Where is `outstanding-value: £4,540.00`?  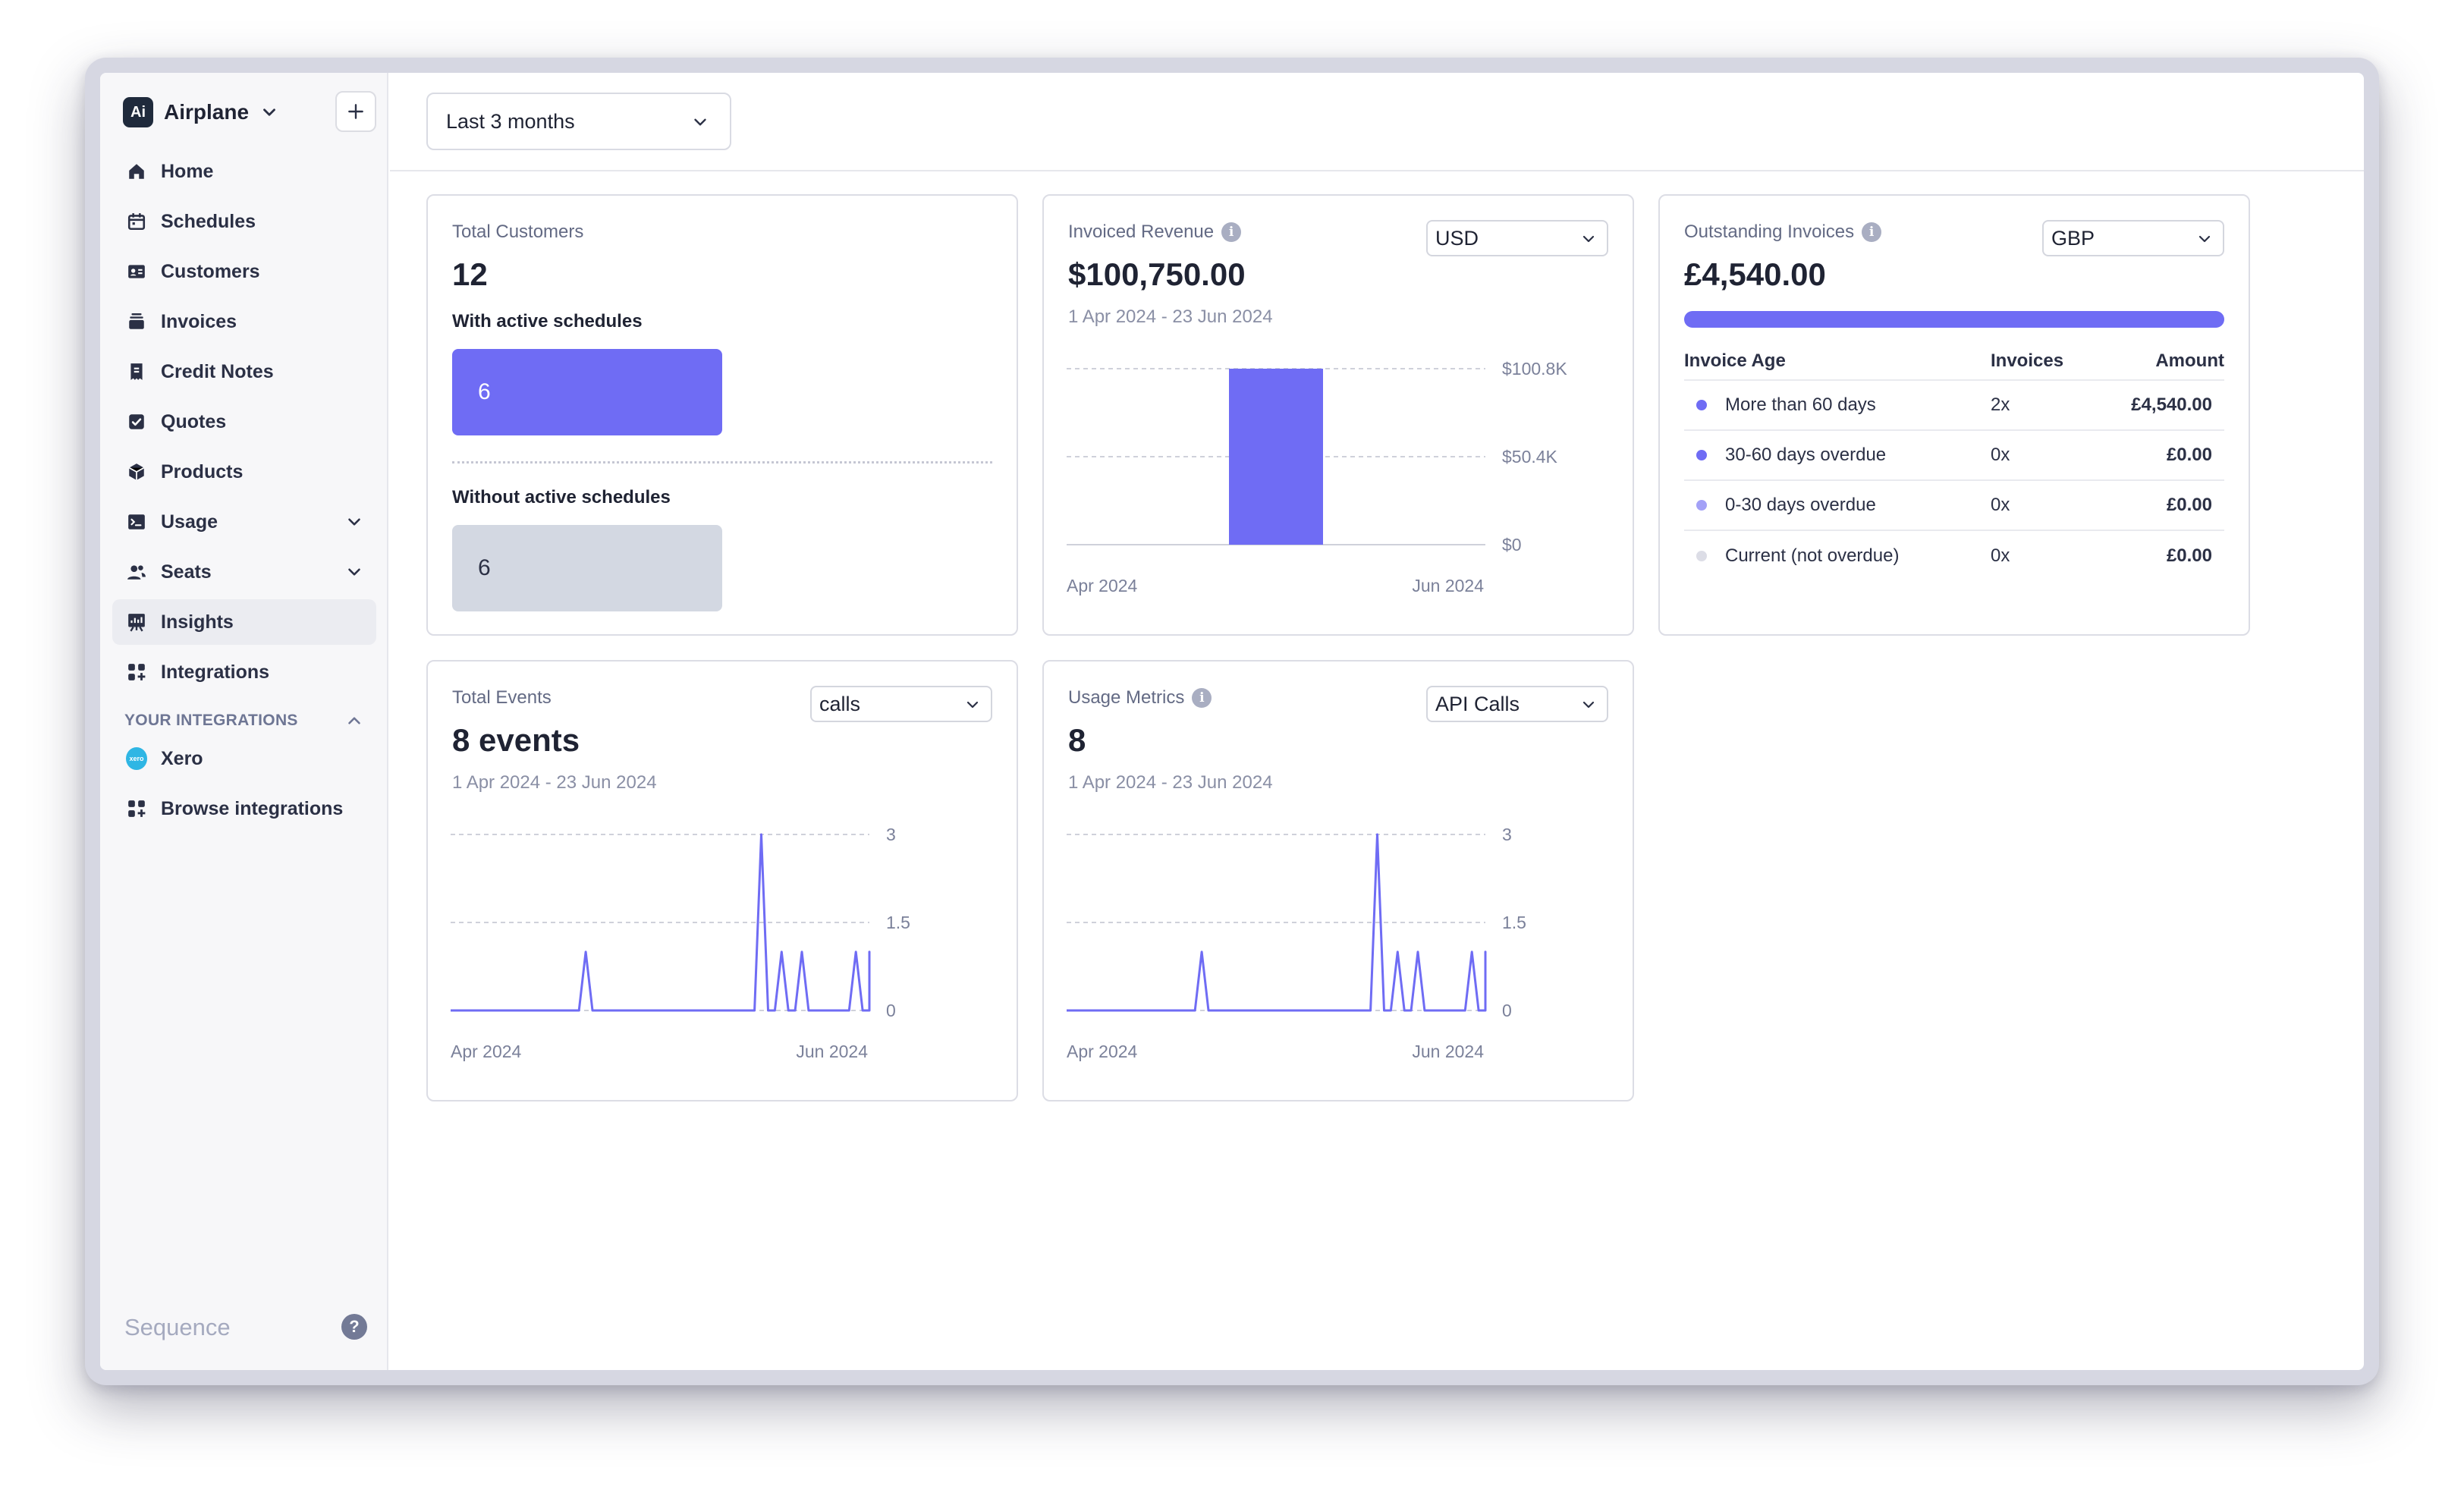 outstanding-value: £4,540.00 is located at coordinates (1755, 274).